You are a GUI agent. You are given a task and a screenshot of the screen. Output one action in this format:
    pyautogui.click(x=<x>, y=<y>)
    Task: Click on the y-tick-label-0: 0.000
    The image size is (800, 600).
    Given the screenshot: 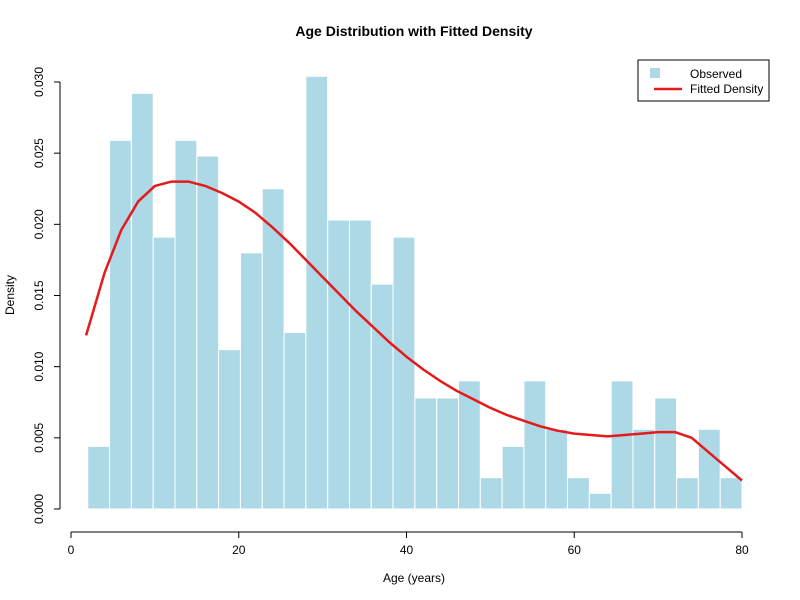 What is the action you would take?
    pyautogui.click(x=39, y=509)
    